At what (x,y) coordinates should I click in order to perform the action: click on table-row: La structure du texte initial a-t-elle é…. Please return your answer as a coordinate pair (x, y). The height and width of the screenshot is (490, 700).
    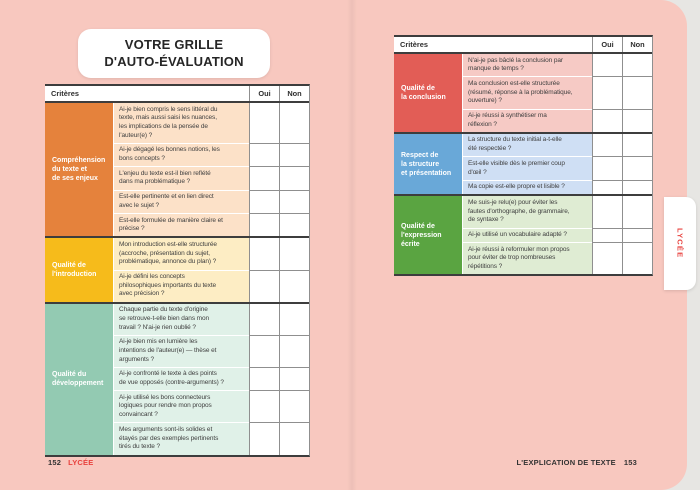
    Looking at the image, I should click on (557, 145).